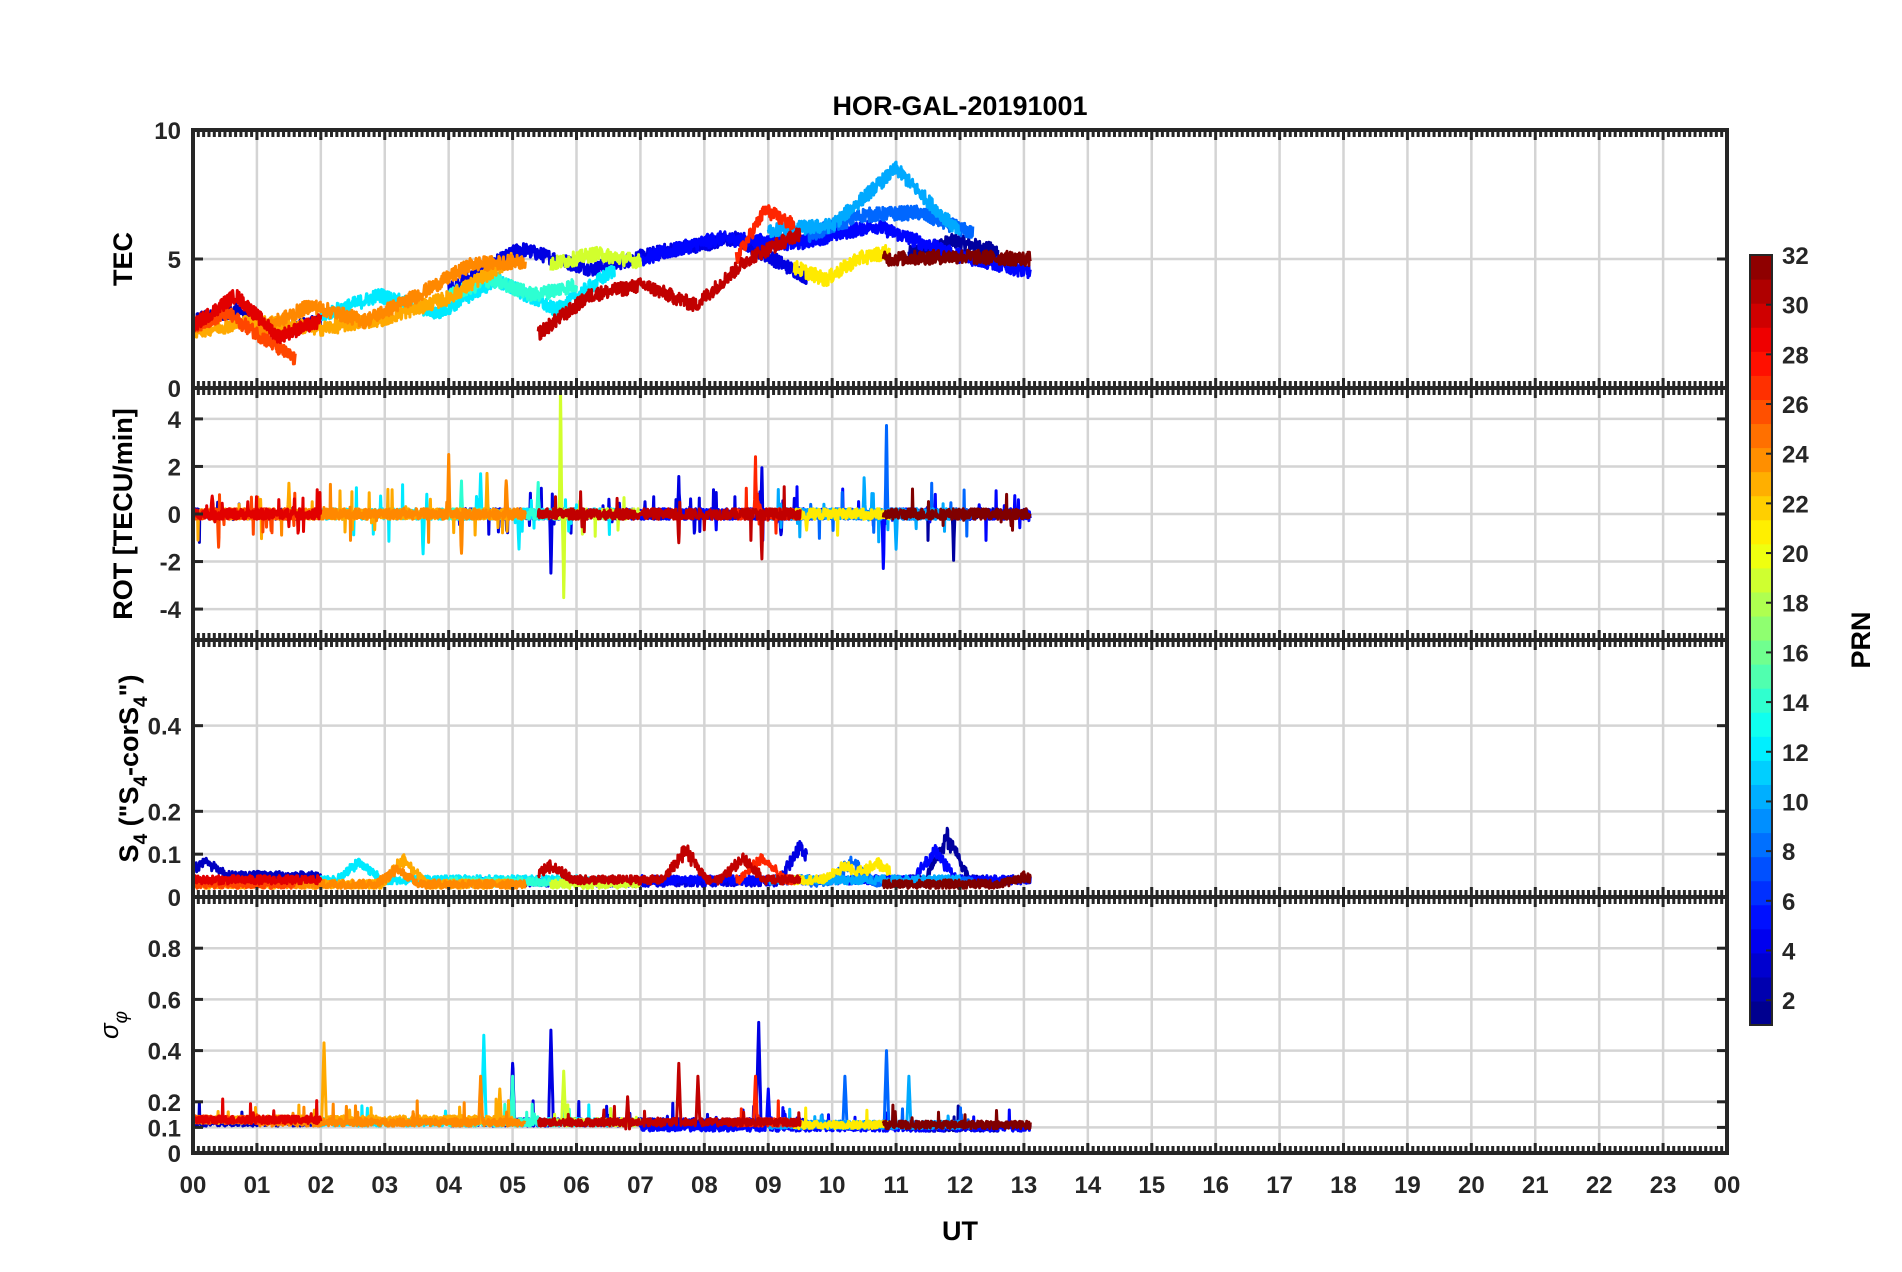  I want to click on y-label-part: φ, so click(121, 1017).